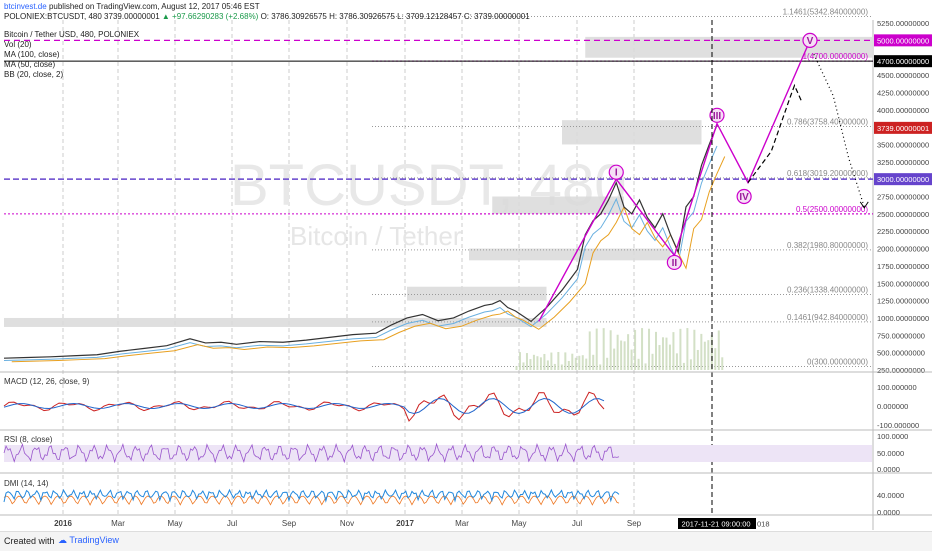  What do you see at coordinates (903, 266) in the screenshot?
I see `price-tick-label: 1750.00000000` at bounding box center [903, 266].